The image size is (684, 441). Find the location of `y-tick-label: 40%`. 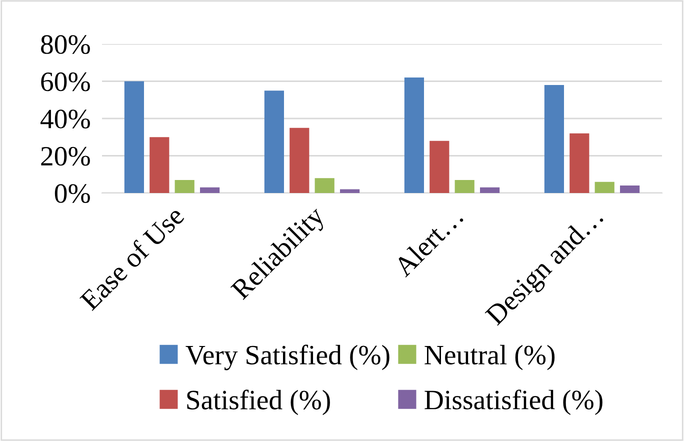

y-tick-label: 40% is located at coordinates (65, 119).